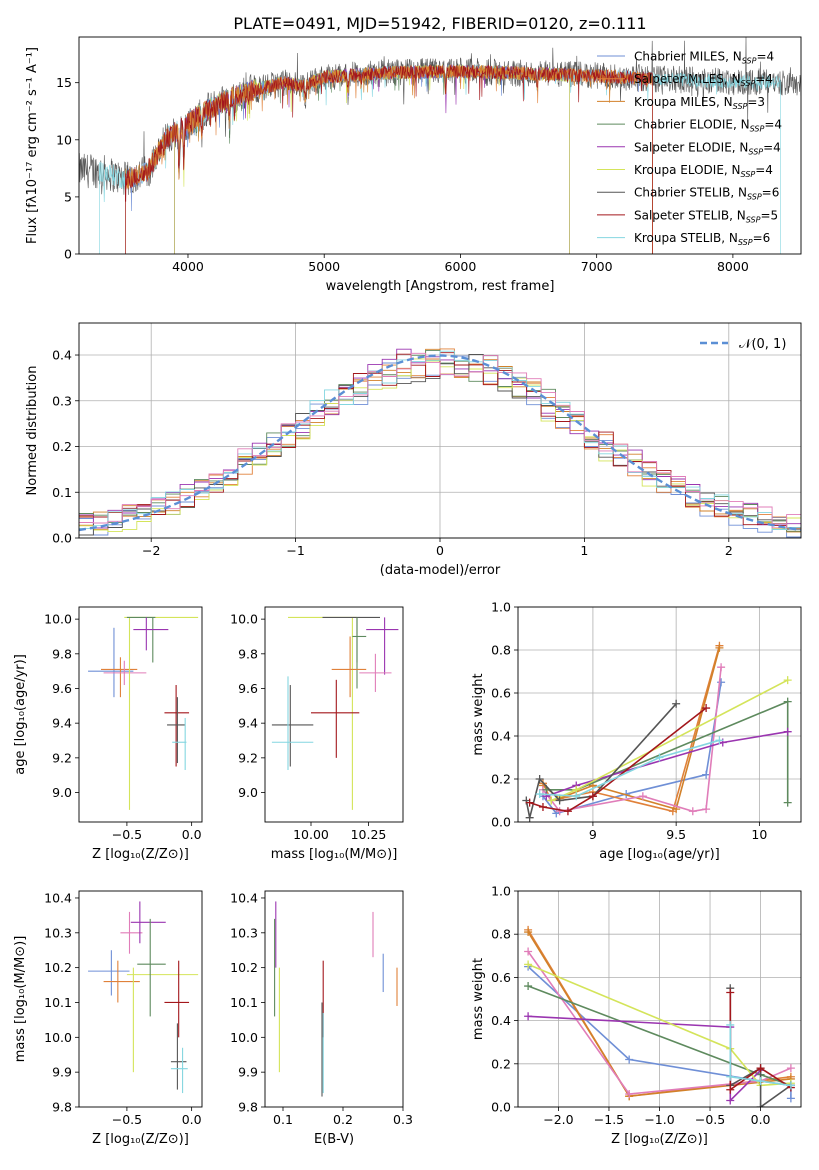  What do you see at coordinates (706, 216) in the screenshot?
I see `spectrum-legend-label: Salpeter STELIB, NSSP=5` at bounding box center [706, 216].